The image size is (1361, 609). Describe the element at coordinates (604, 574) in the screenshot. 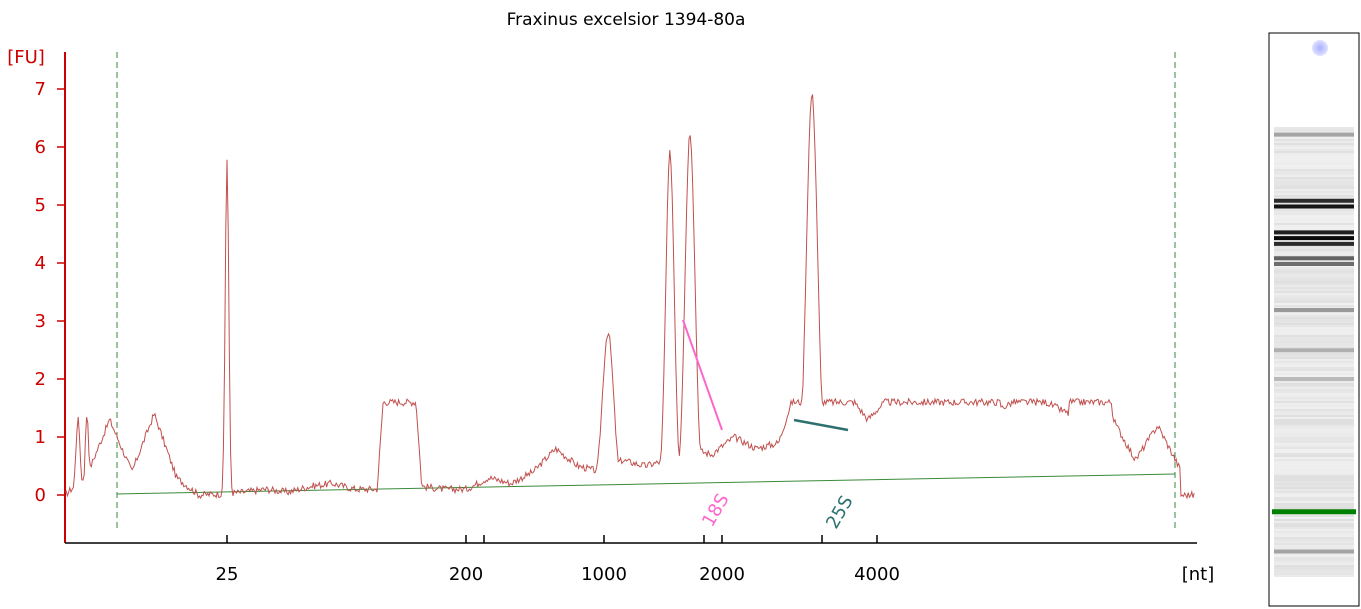

I see `x-tick-label: 1000` at that location.